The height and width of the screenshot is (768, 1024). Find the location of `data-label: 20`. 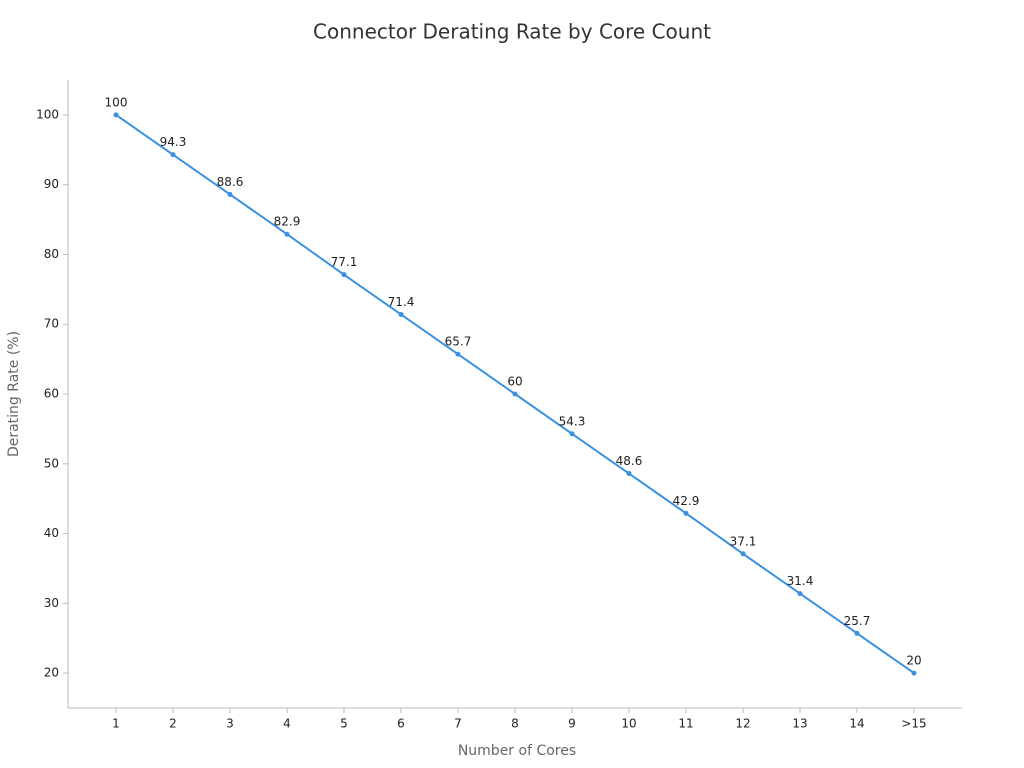

data-label: 20 is located at coordinates (913, 661).